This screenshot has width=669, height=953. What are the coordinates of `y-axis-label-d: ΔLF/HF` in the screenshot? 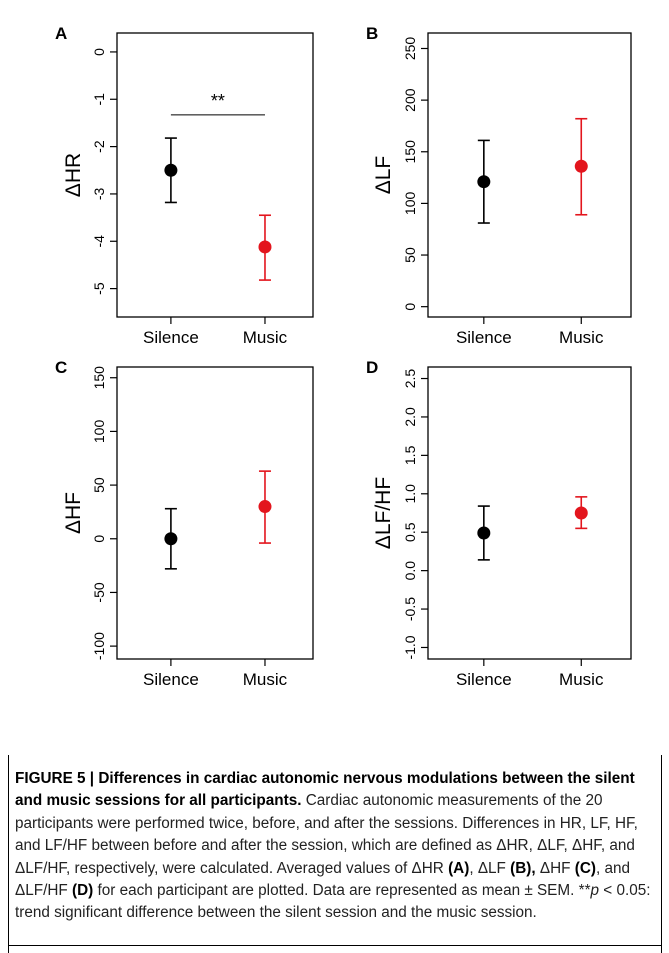 It's located at (383, 513).